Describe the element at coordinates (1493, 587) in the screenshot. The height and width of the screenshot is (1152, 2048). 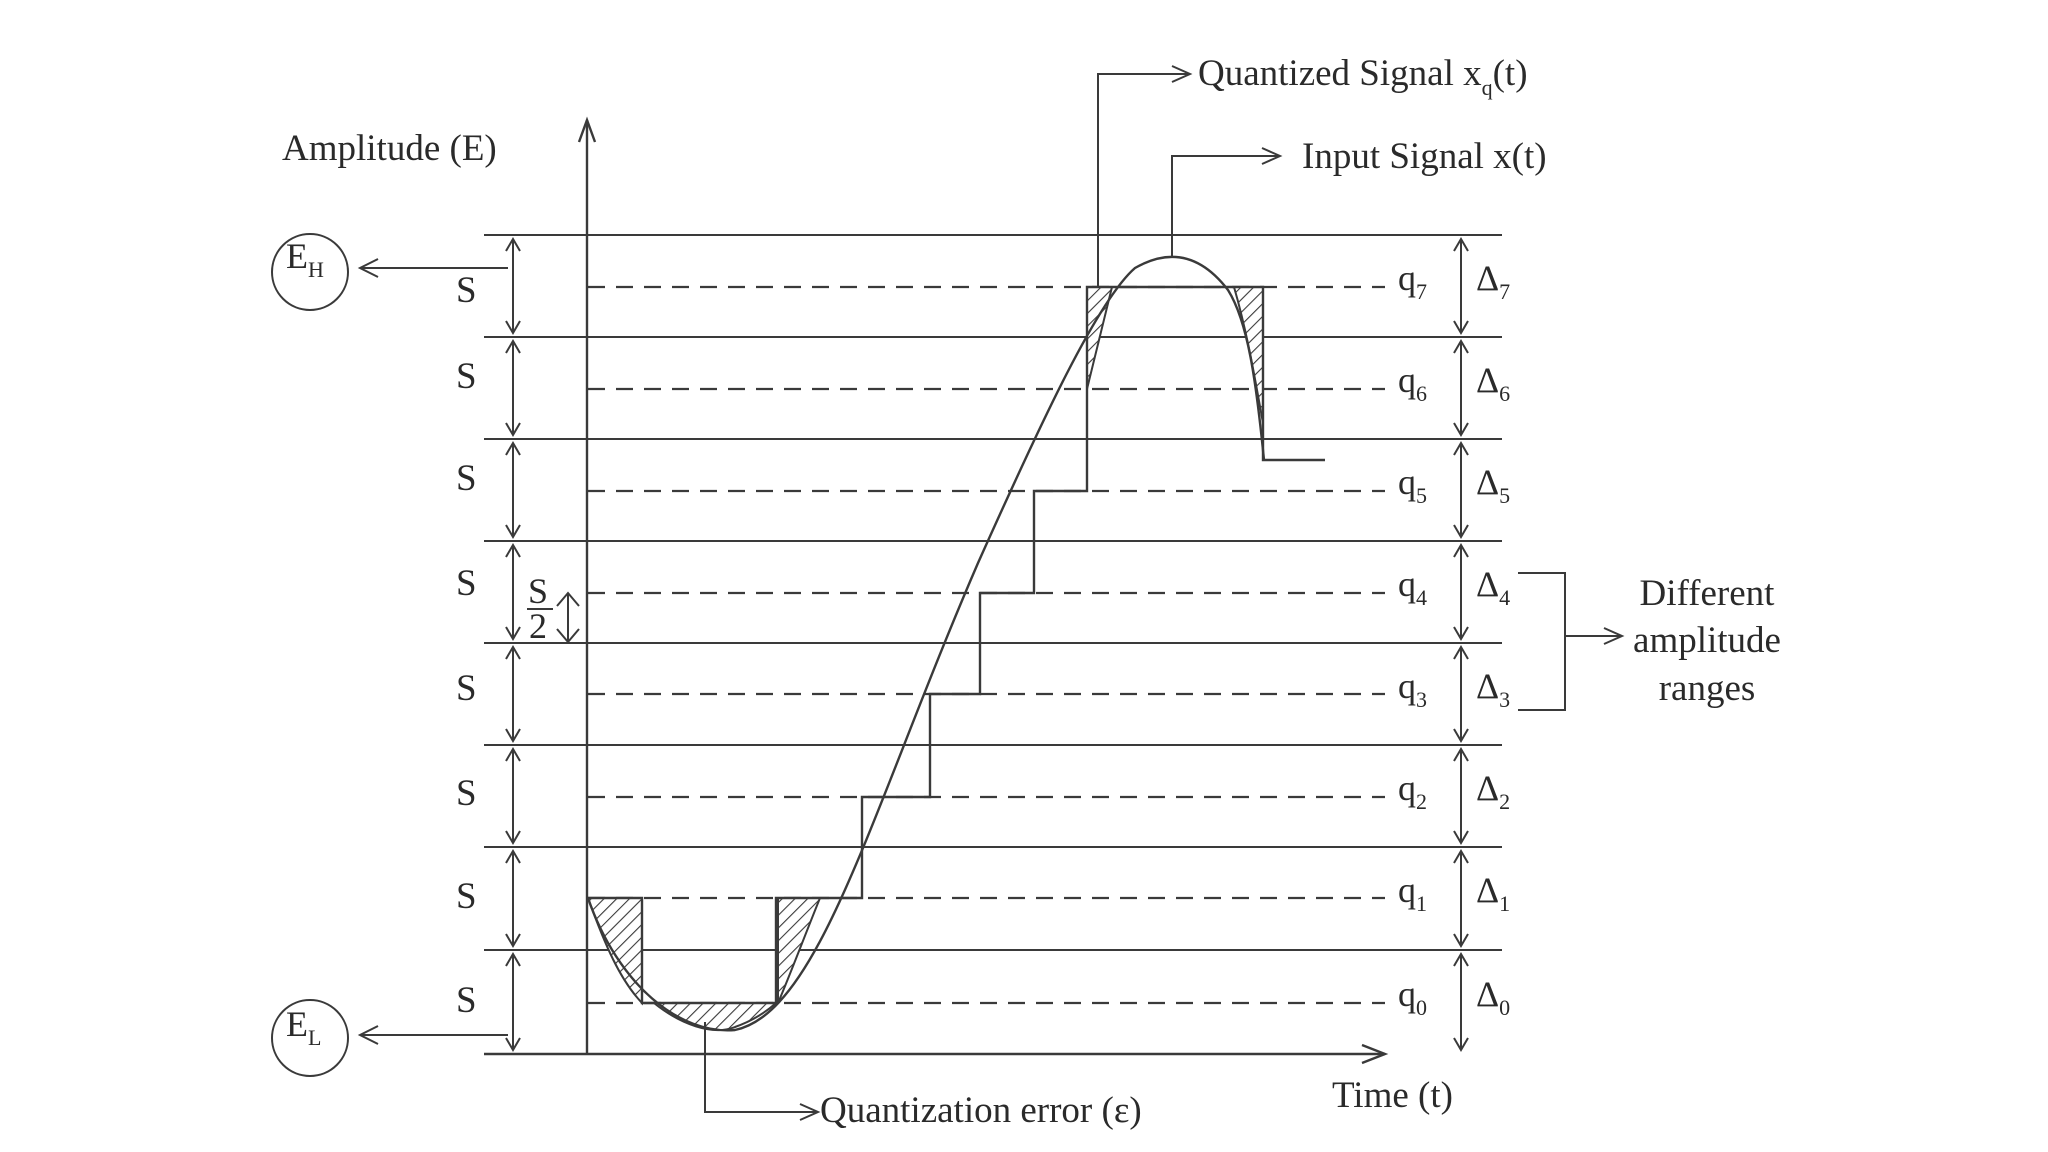
I see `delta-range-label: Δ4` at that location.